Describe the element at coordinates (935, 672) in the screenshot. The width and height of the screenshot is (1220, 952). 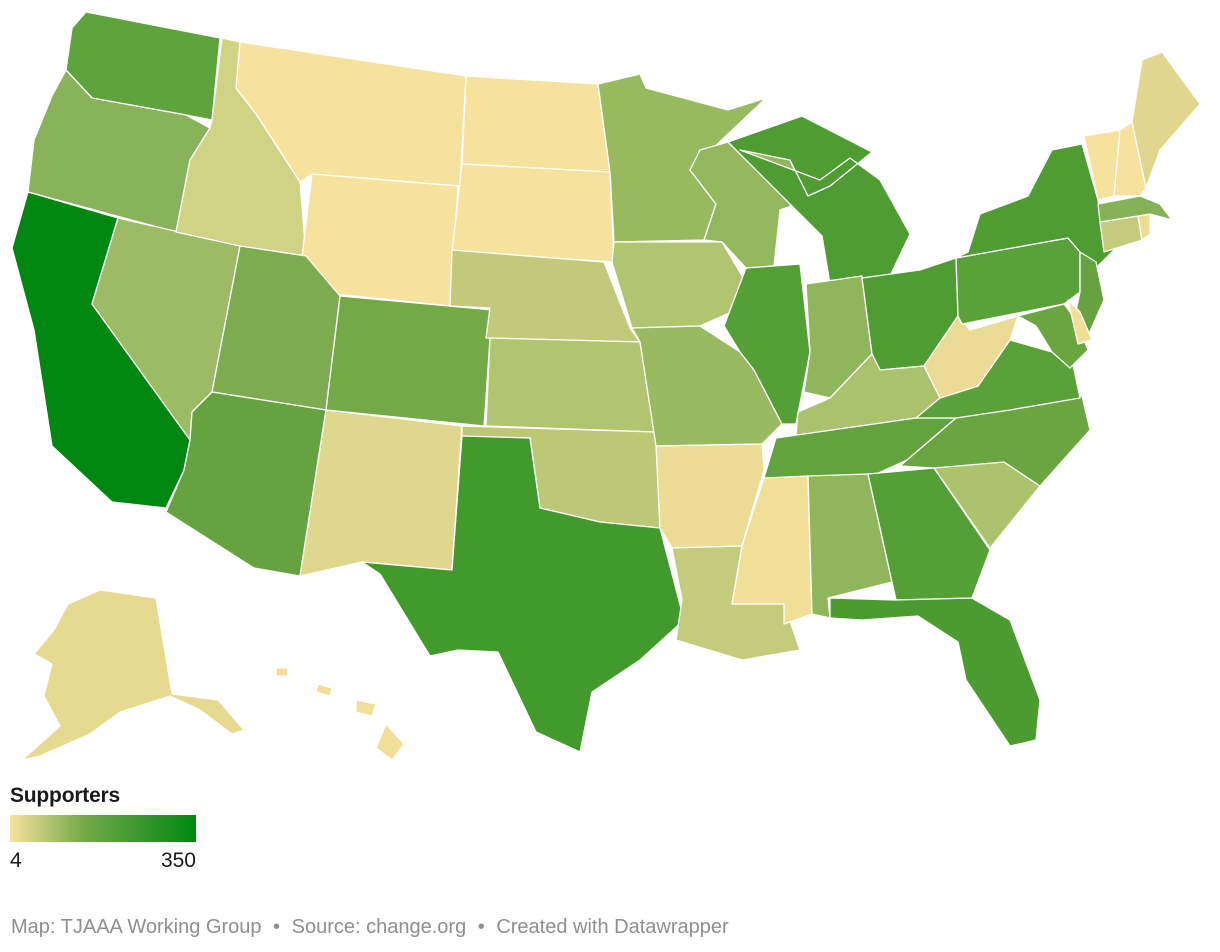
I see `state-florida` at that location.